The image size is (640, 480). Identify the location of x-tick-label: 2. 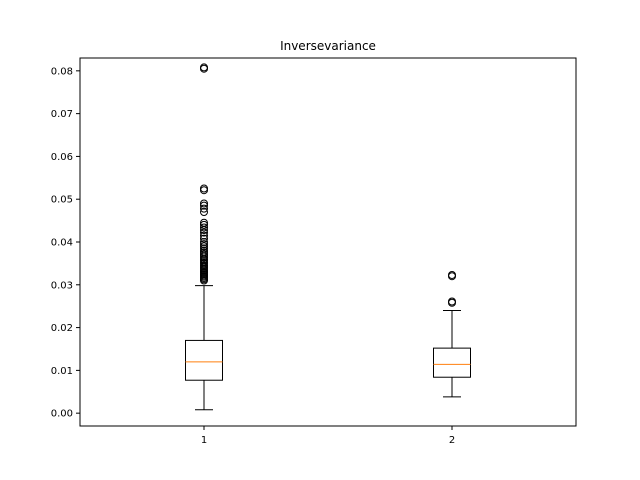
(452, 440).